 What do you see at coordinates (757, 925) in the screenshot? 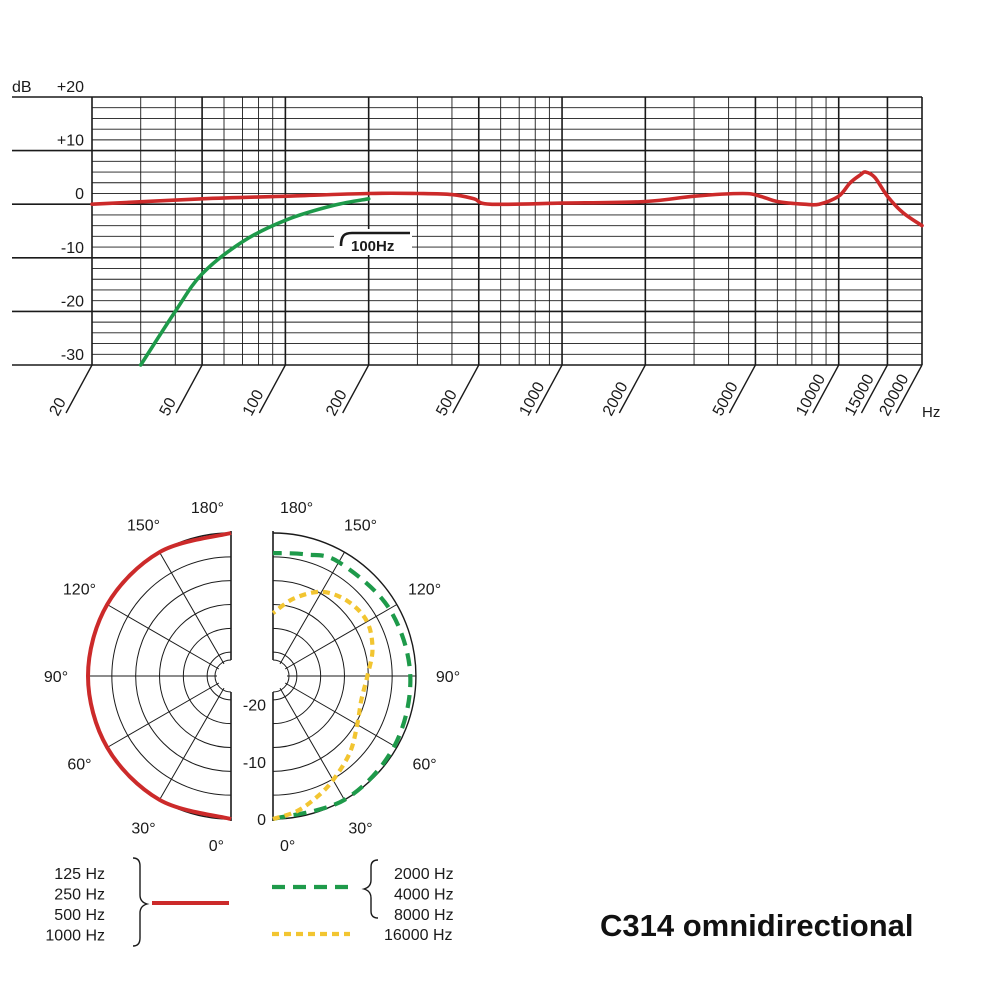
I see `product-title: C314 omnidirectional` at bounding box center [757, 925].